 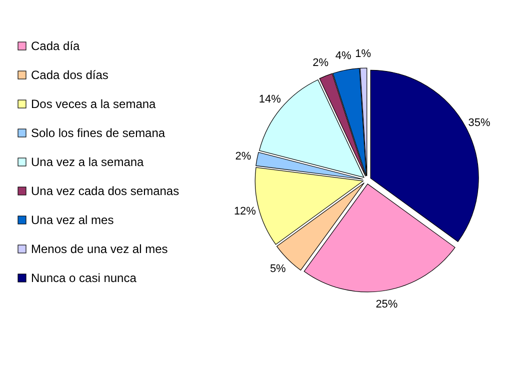 I want to click on data-label: 4%, so click(x=343, y=56).